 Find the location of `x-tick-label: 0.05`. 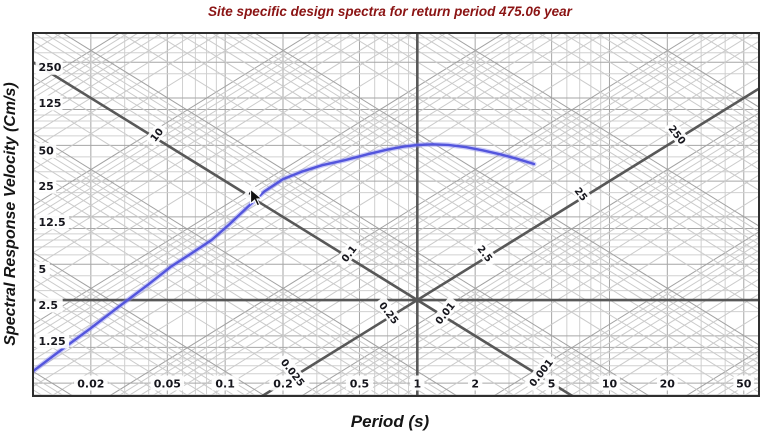

x-tick-label: 0.05 is located at coordinates (167, 384).